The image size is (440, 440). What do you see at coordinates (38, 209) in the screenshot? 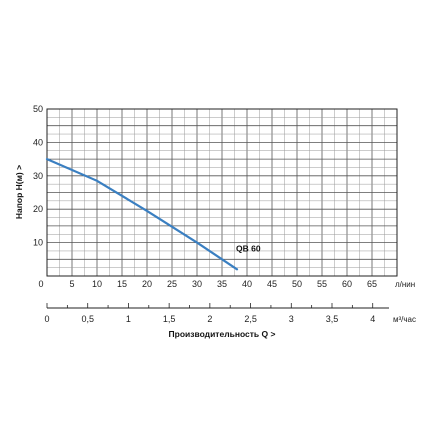
I see `y-tick-label: 20` at bounding box center [38, 209].